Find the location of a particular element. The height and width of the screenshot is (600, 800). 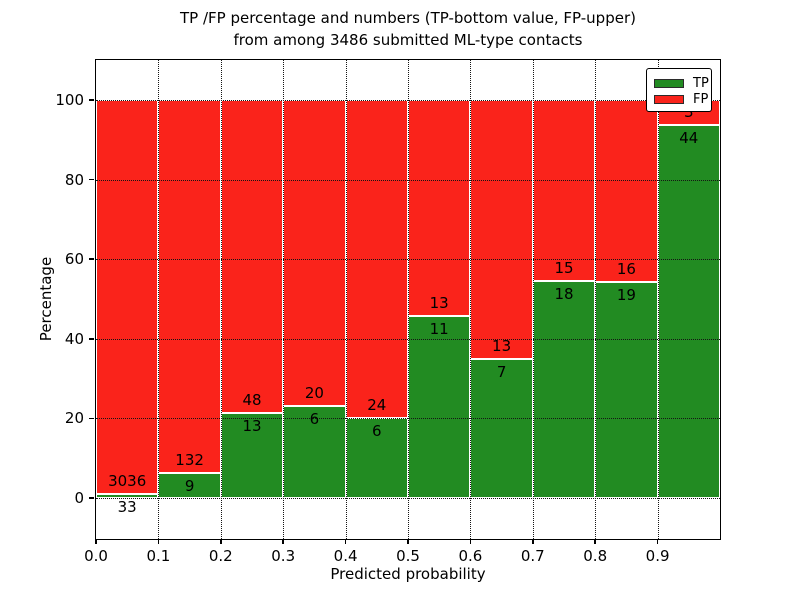

legend-entry: TP is located at coordinates (682, 83).